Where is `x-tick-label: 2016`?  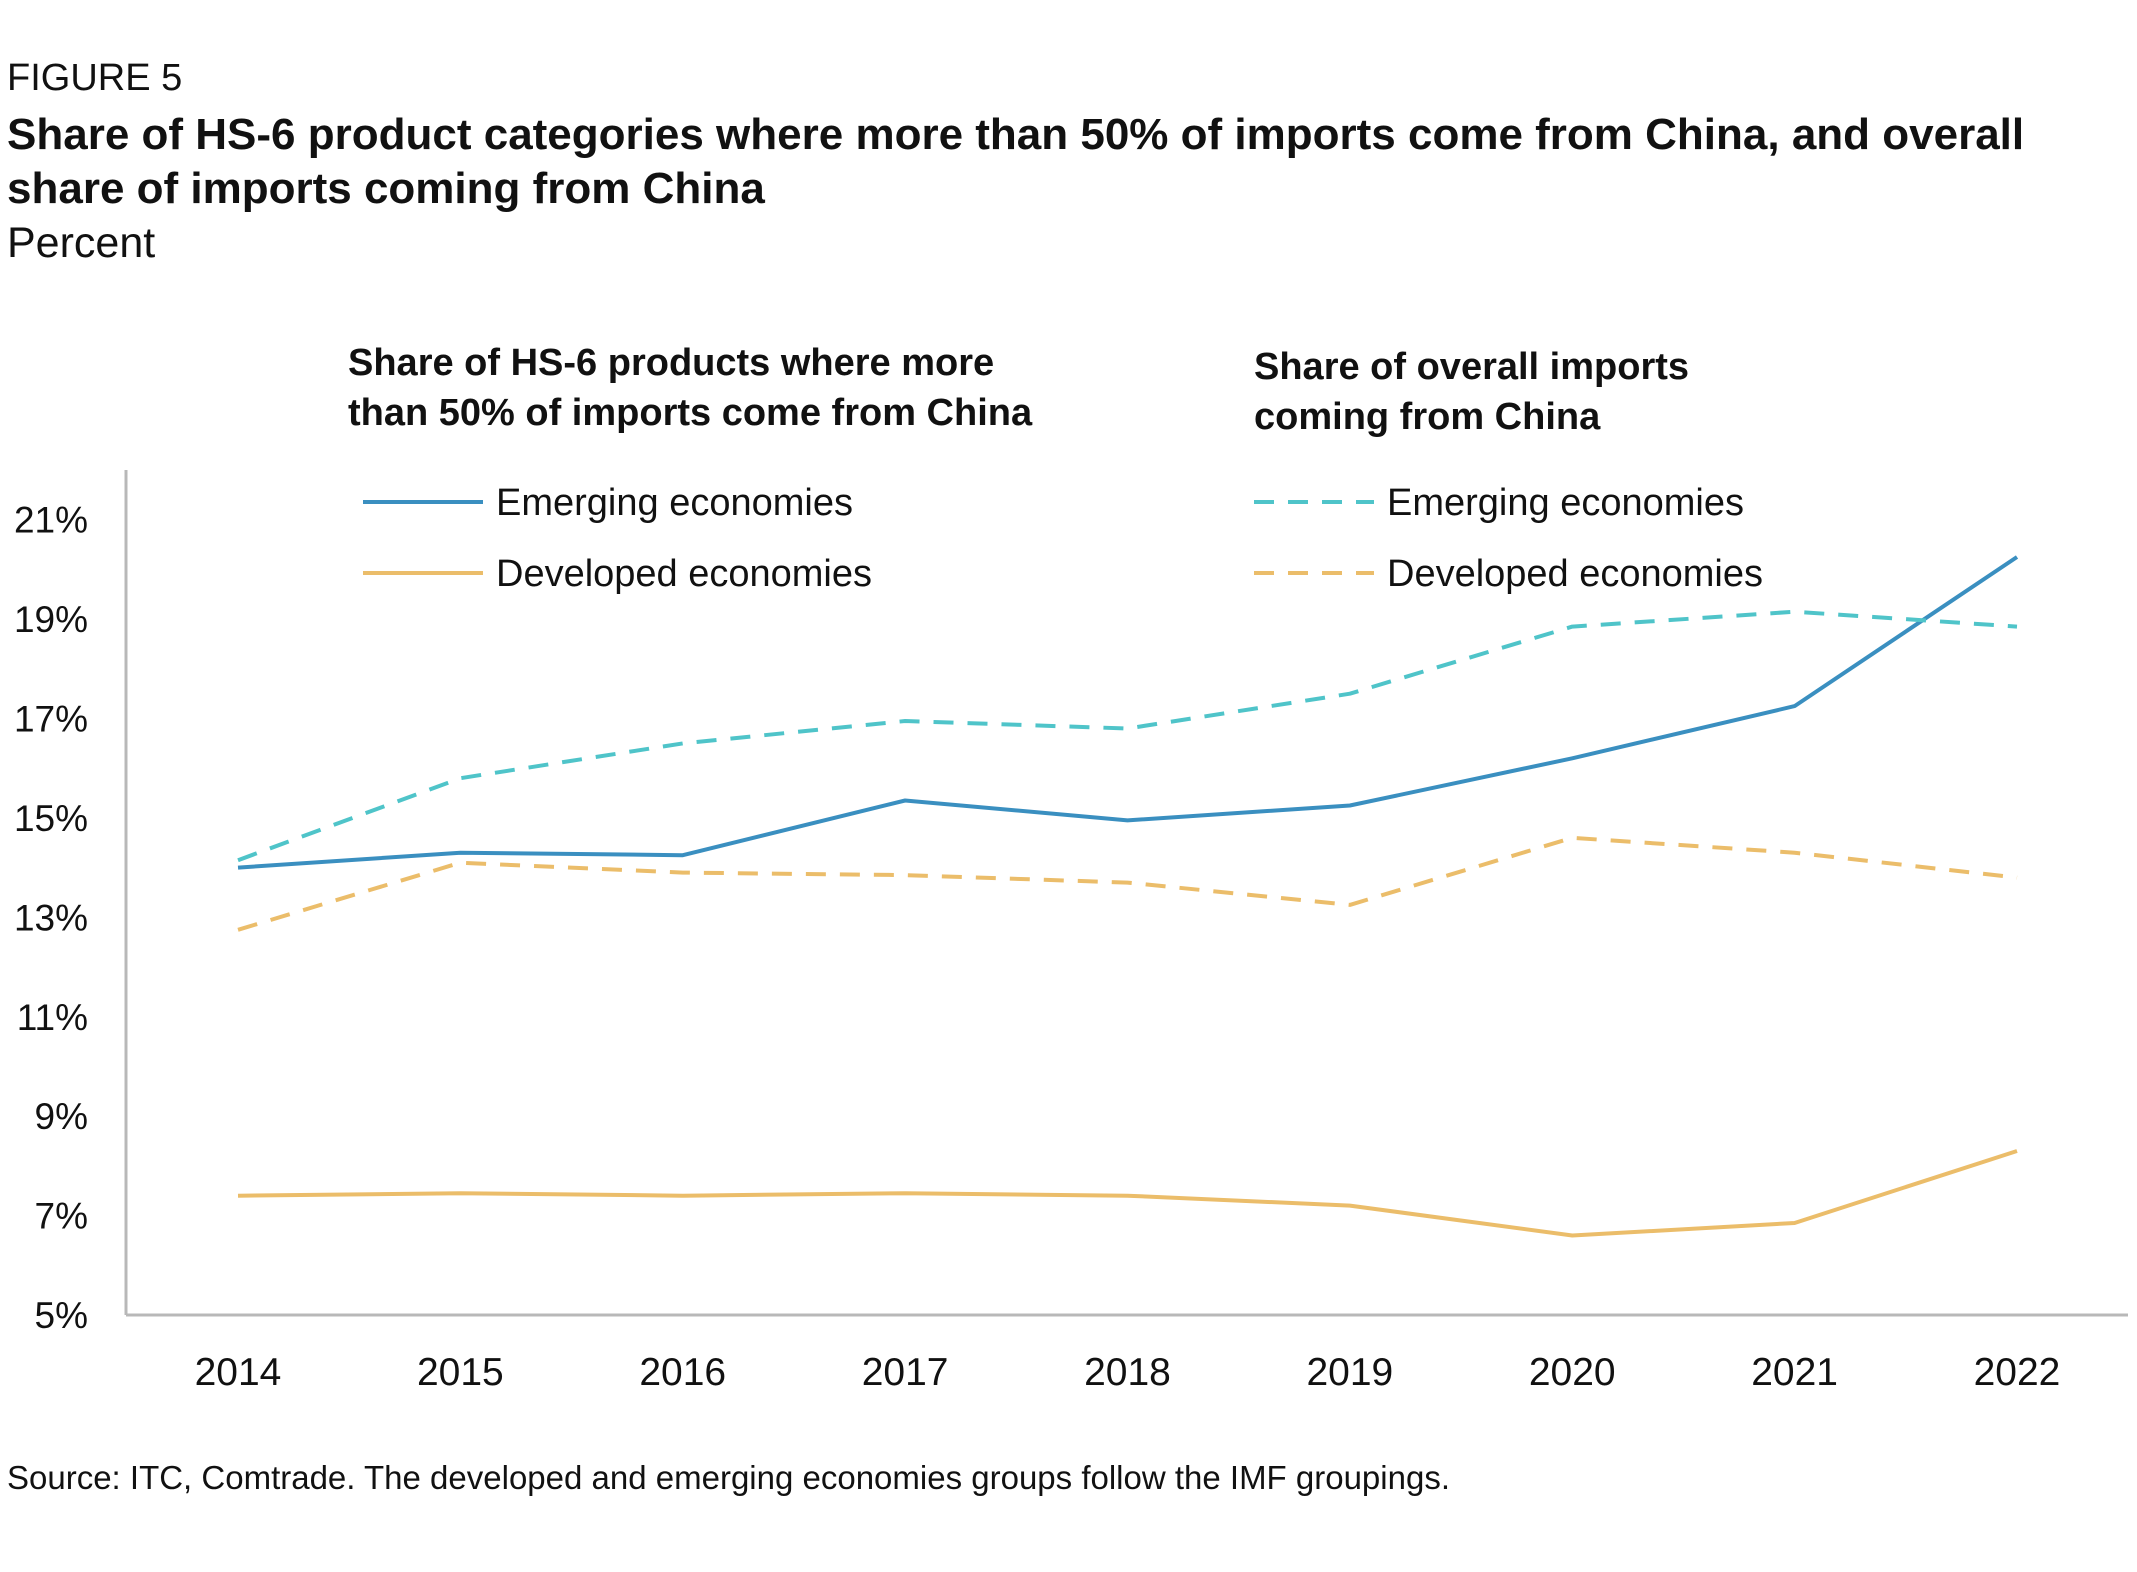
x-tick-label: 2016 is located at coordinates (682, 1372).